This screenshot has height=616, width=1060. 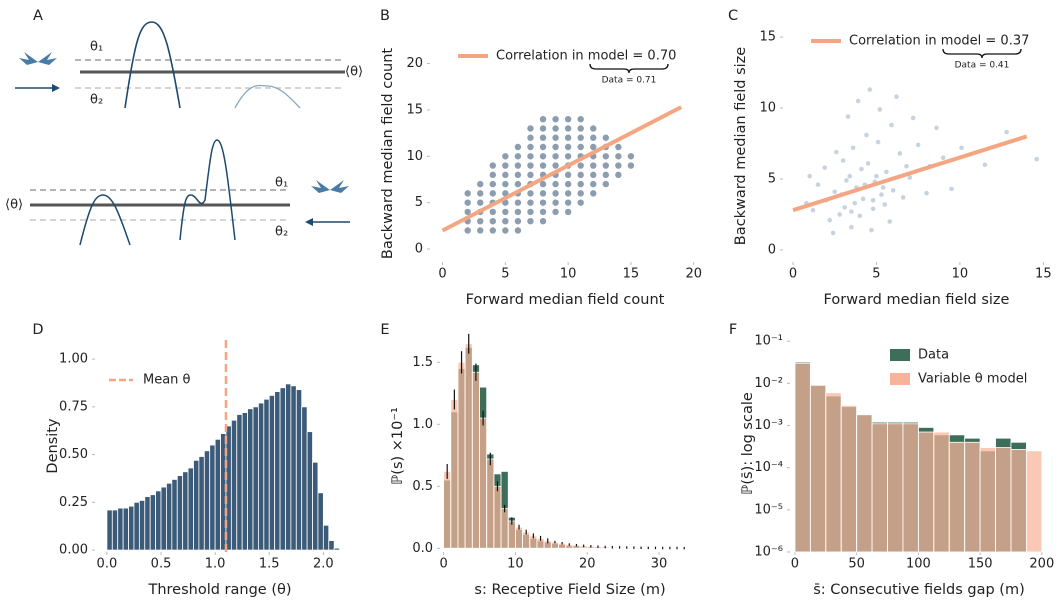 What do you see at coordinates (972, 379) in the screenshot?
I see `legend-label: Variable θ model` at bounding box center [972, 379].